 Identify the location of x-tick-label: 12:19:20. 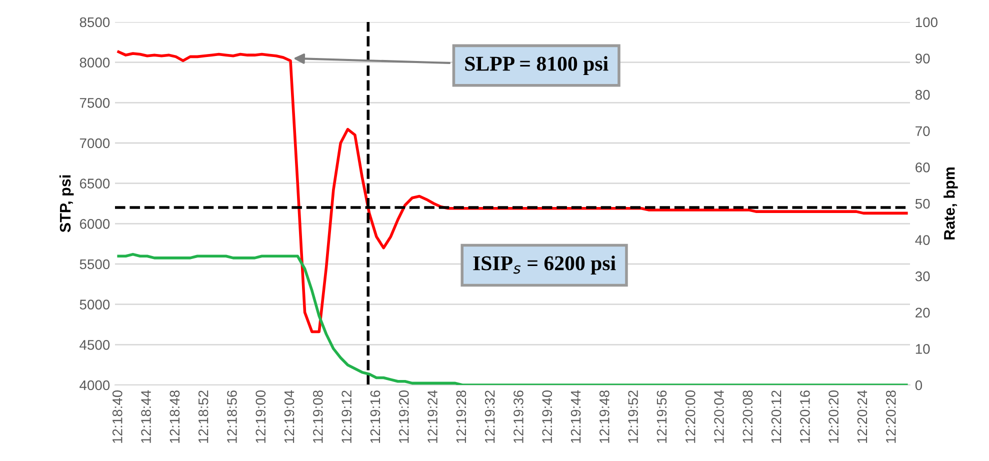
(403, 416).